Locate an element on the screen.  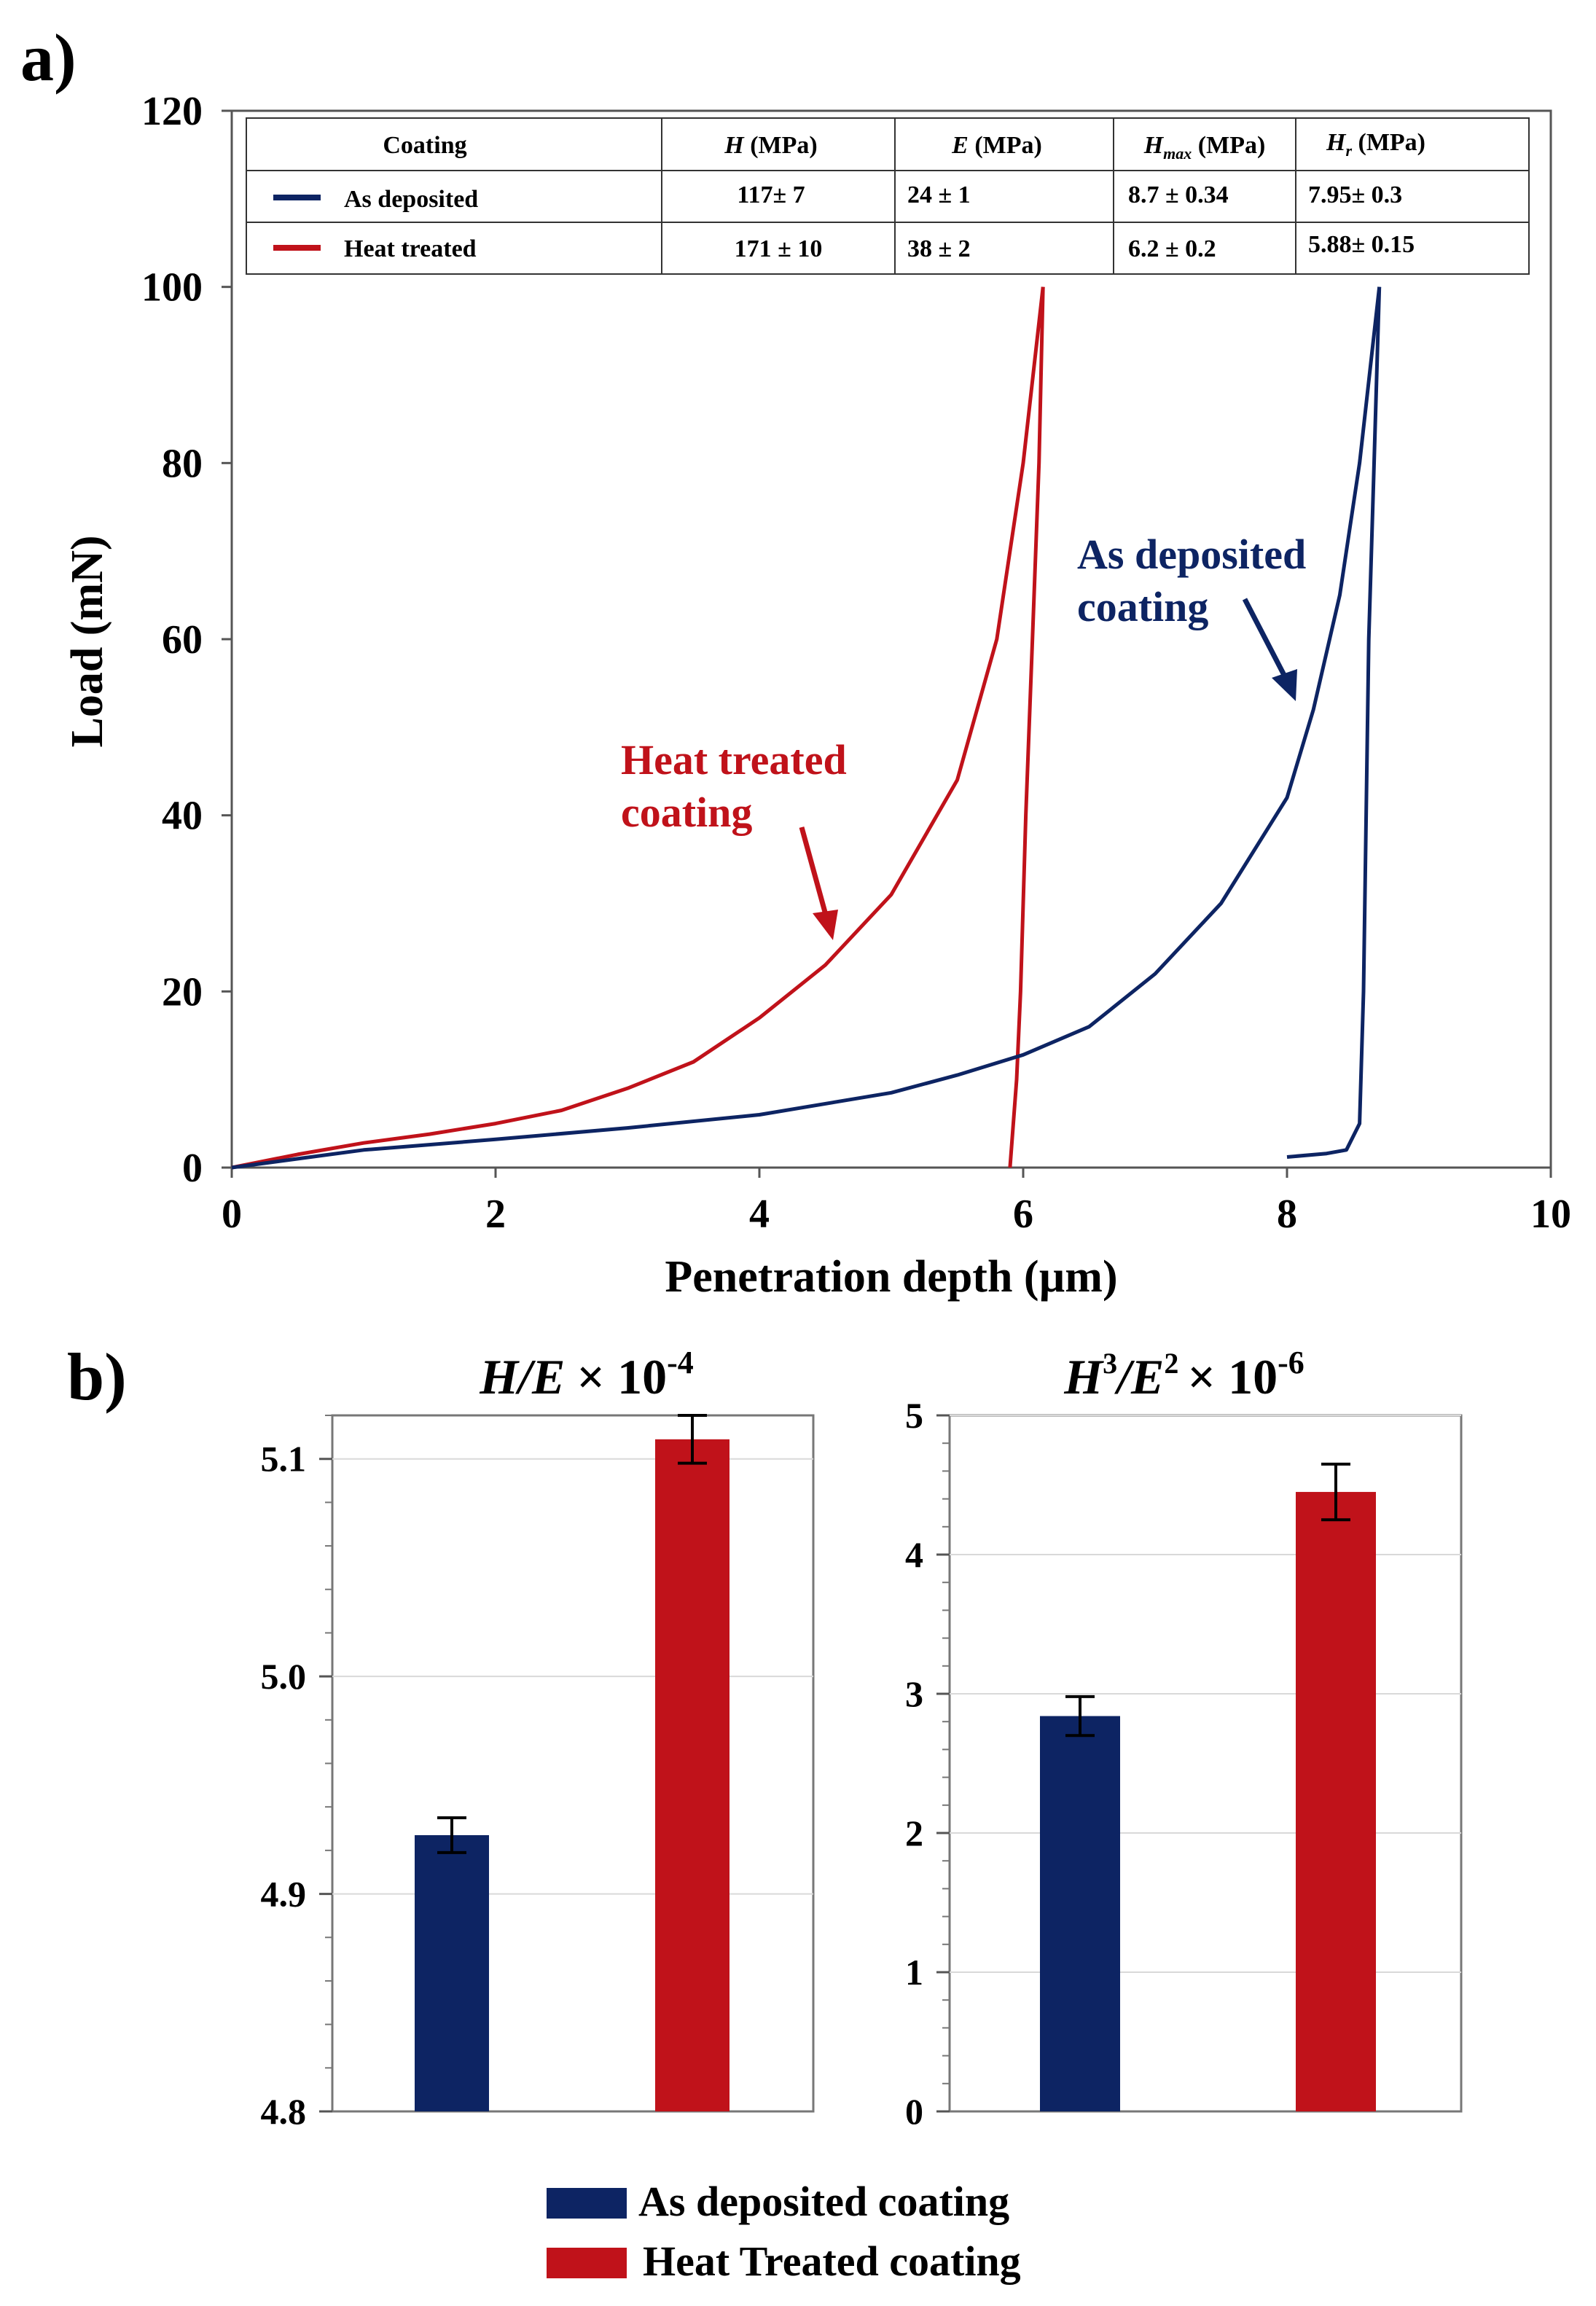
table-cell-e: 24 ± 1 is located at coordinates (939, 195).